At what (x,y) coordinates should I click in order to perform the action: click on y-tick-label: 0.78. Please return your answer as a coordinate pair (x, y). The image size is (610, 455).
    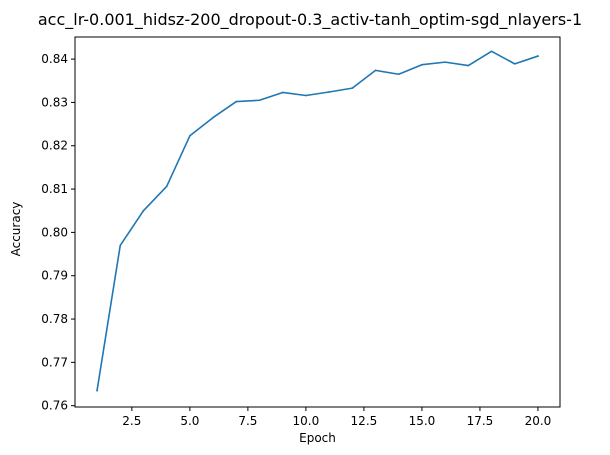
    Looking at the image, I should click on (54, 319).